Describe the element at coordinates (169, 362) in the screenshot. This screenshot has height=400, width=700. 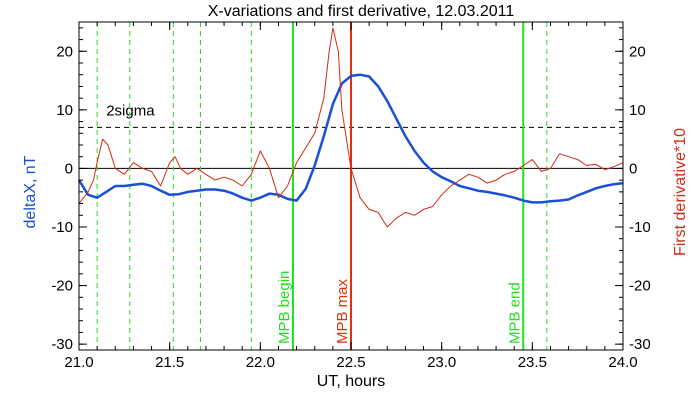
I see `x-tick-label: 21.5` at that location.